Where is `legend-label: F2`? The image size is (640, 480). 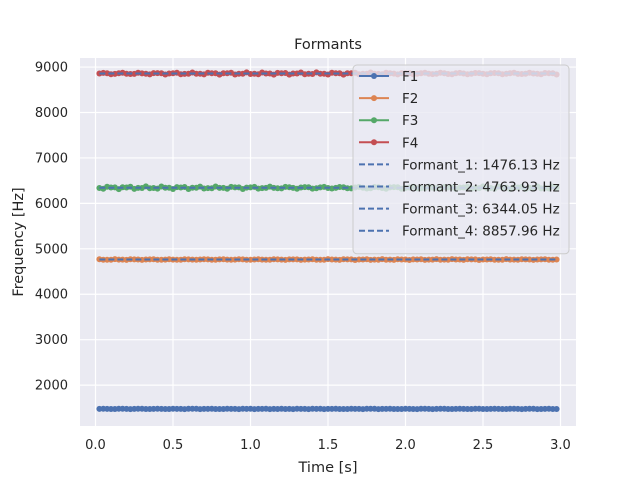
legend-label: F2 is located at coordinates (410, 99).